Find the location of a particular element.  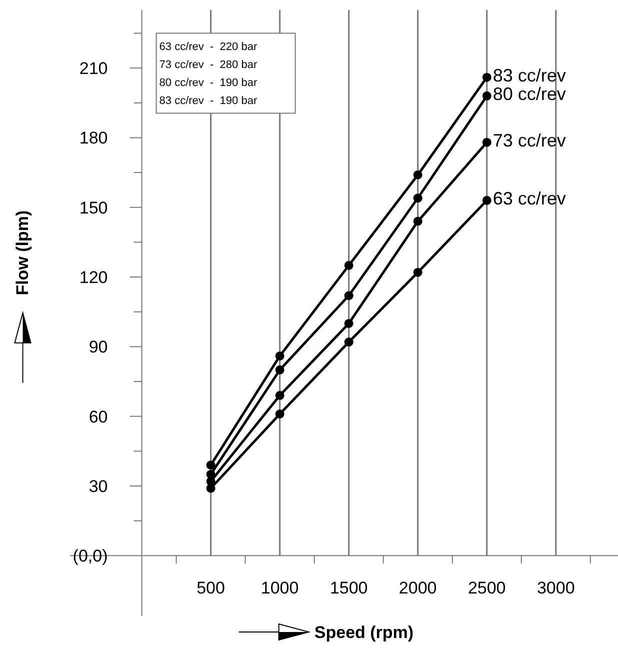

annotation: 63 cc/rev - 220 bar is located at coordinates (208, 47).